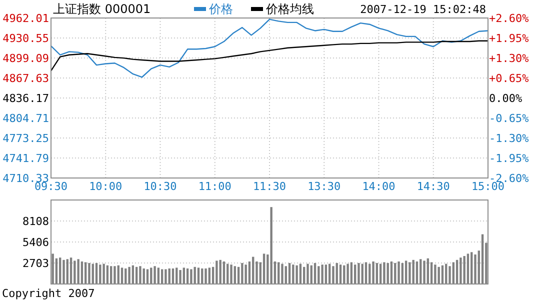 The image size is (545, 300). I want to click on y-tick-label: 4773.25, so click(25, 138).